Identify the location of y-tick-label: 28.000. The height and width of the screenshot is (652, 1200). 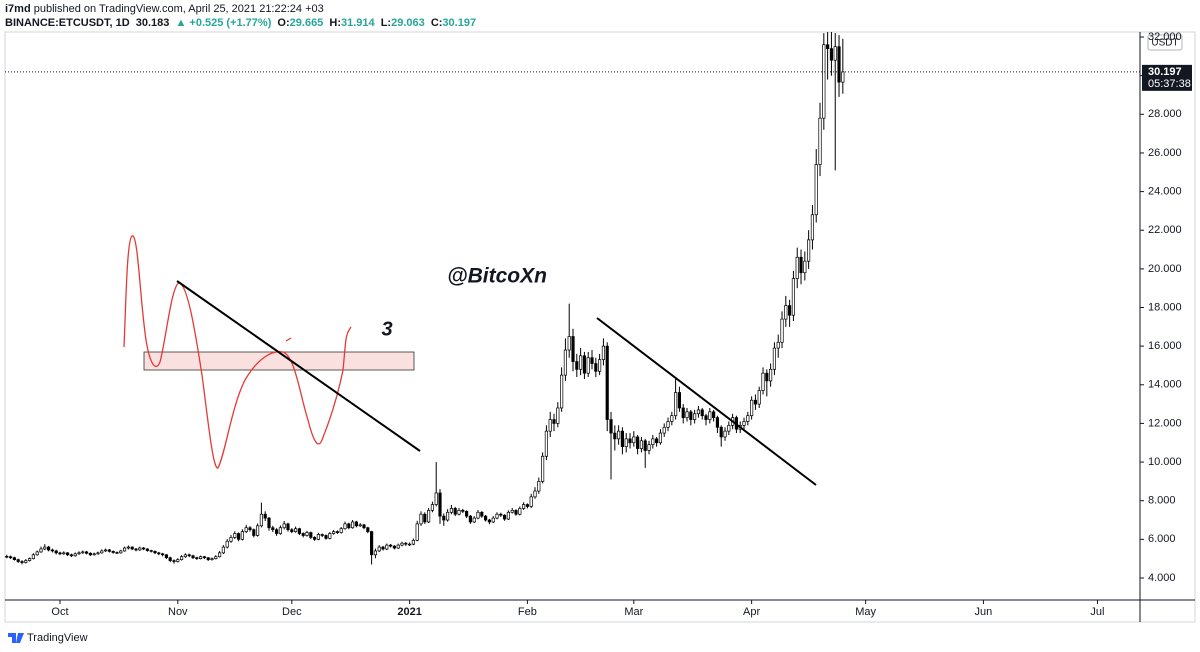
(1165, 114).